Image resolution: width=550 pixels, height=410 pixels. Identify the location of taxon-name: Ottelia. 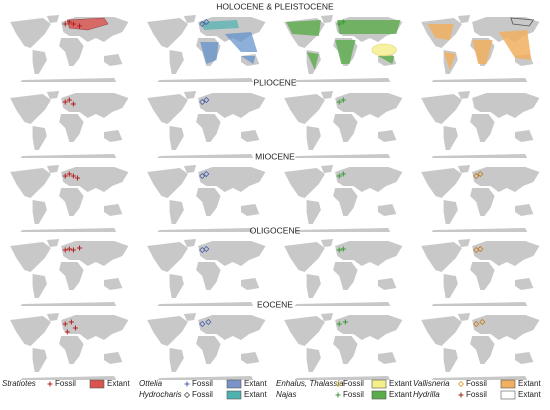
(151, 383).